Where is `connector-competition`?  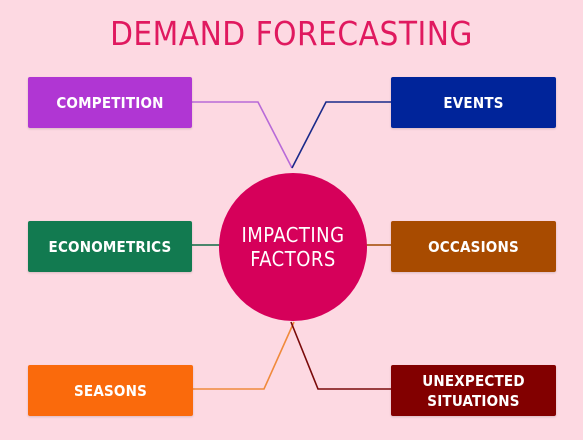
connector-competition is located at coordinates (242, 135).